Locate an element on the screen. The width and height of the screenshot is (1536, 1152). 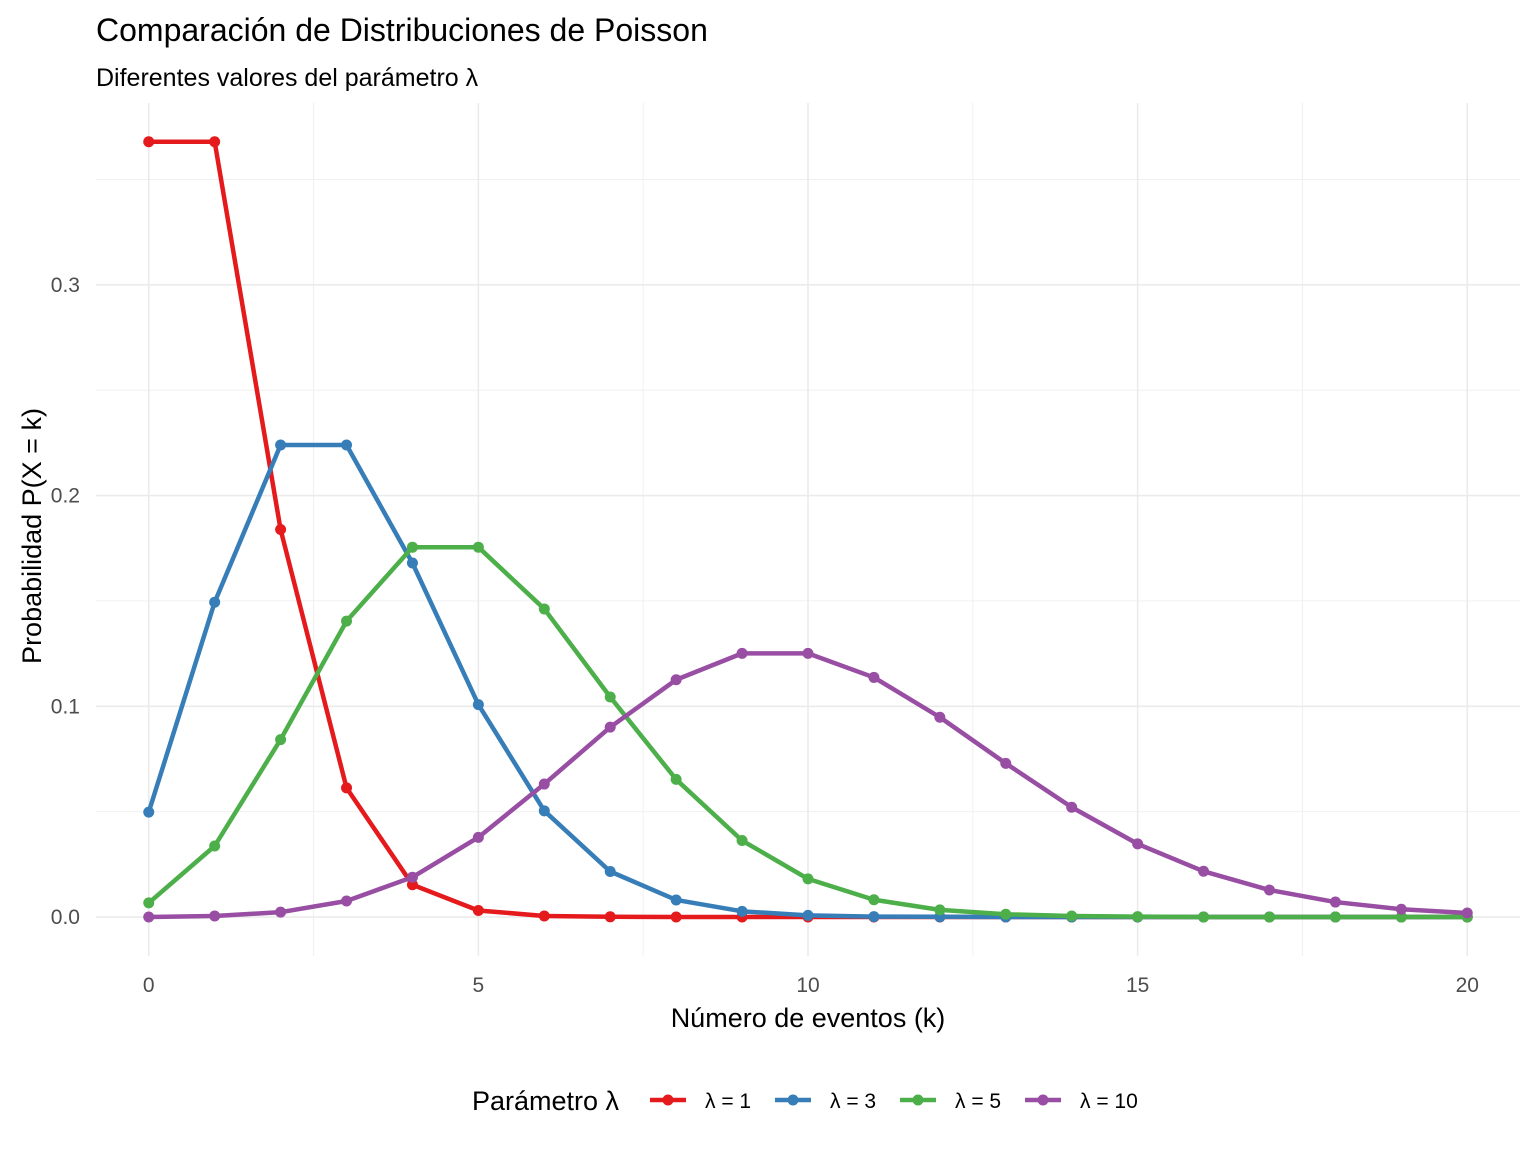
y-tick-label: 0.0 is located at coordinates (65, 917).